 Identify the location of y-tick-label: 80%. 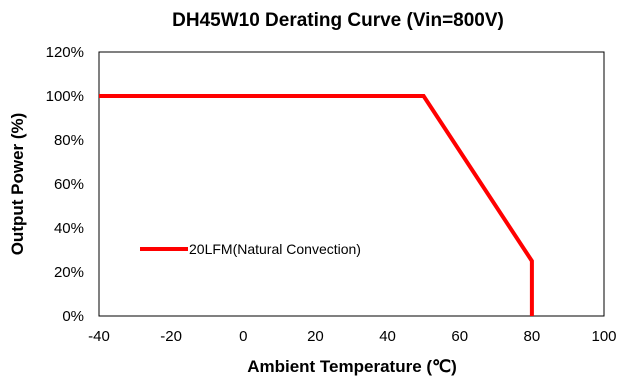
(69, 140).